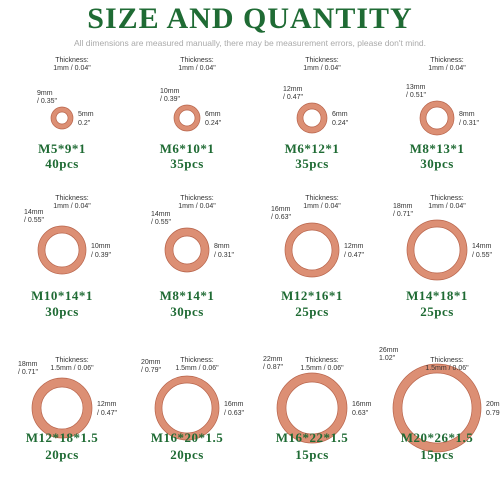 Image resolution: width=500 pixels, height=500 pixels. I want to click on inner-size: 8mm, so click(222, 246).